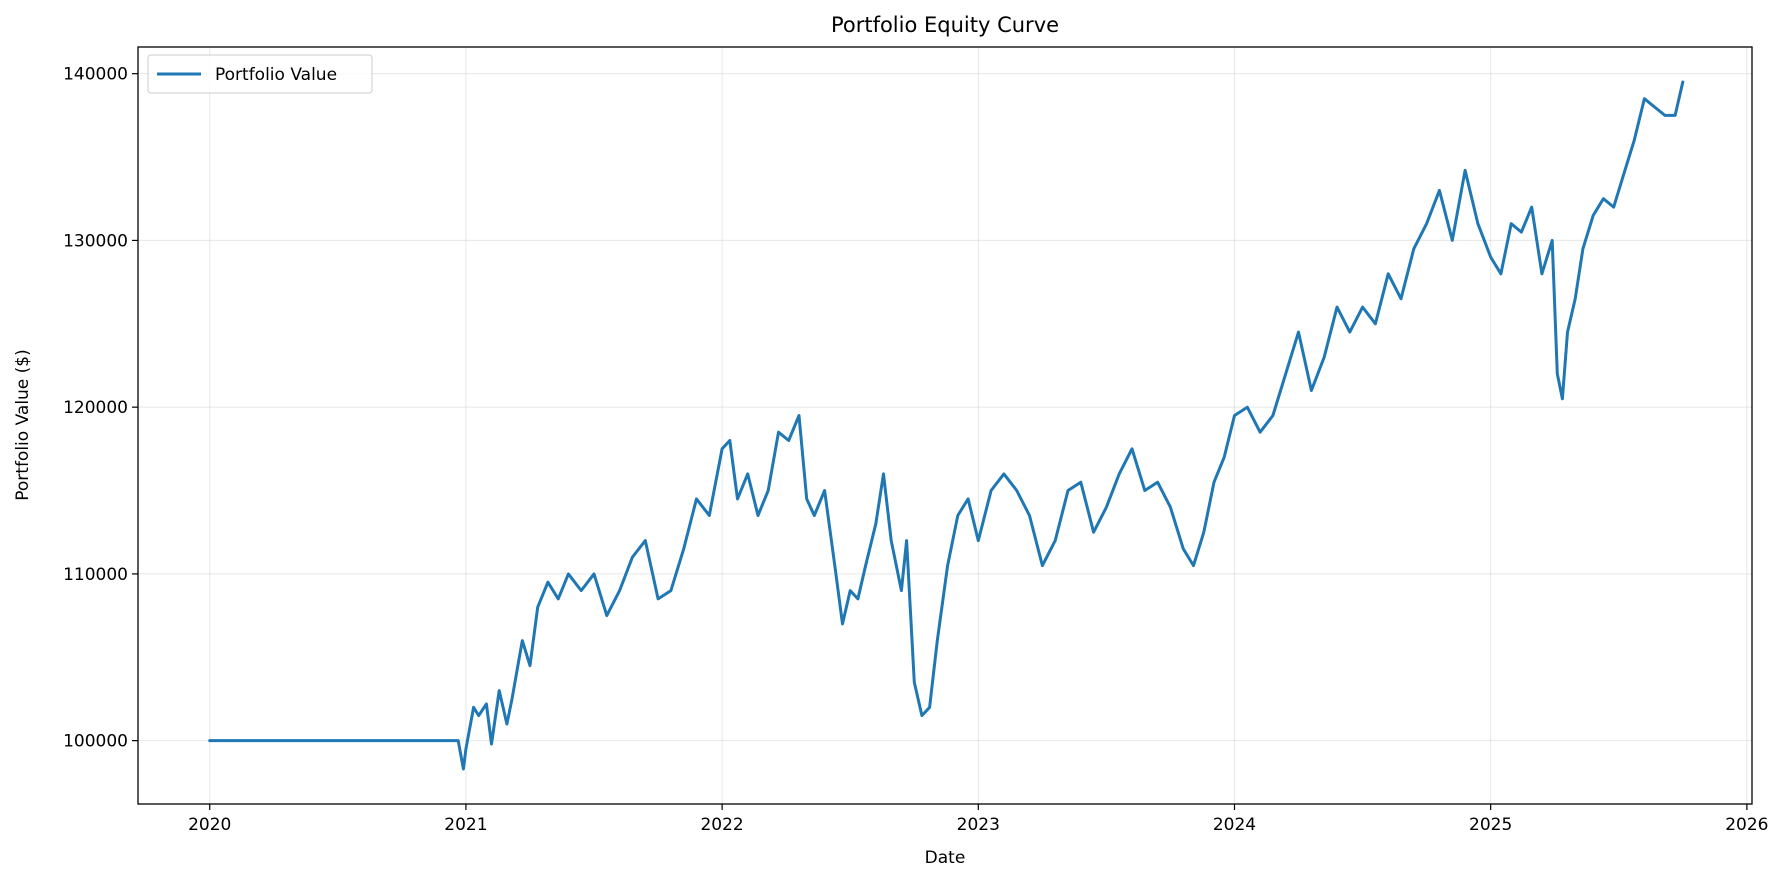  I want to click on y-tick-label: 100000, so click(95, 742).